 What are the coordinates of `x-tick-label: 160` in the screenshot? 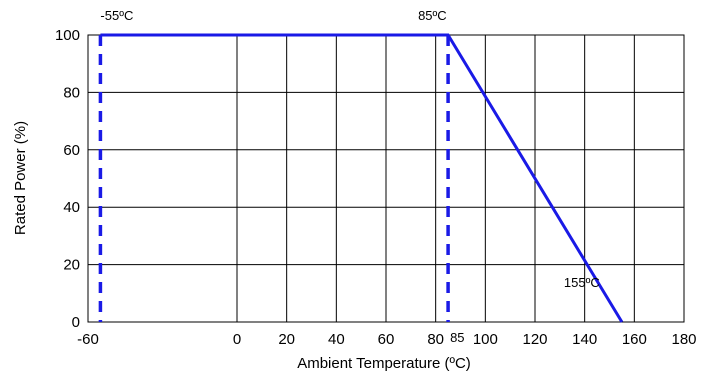 It's located at (634, 339).